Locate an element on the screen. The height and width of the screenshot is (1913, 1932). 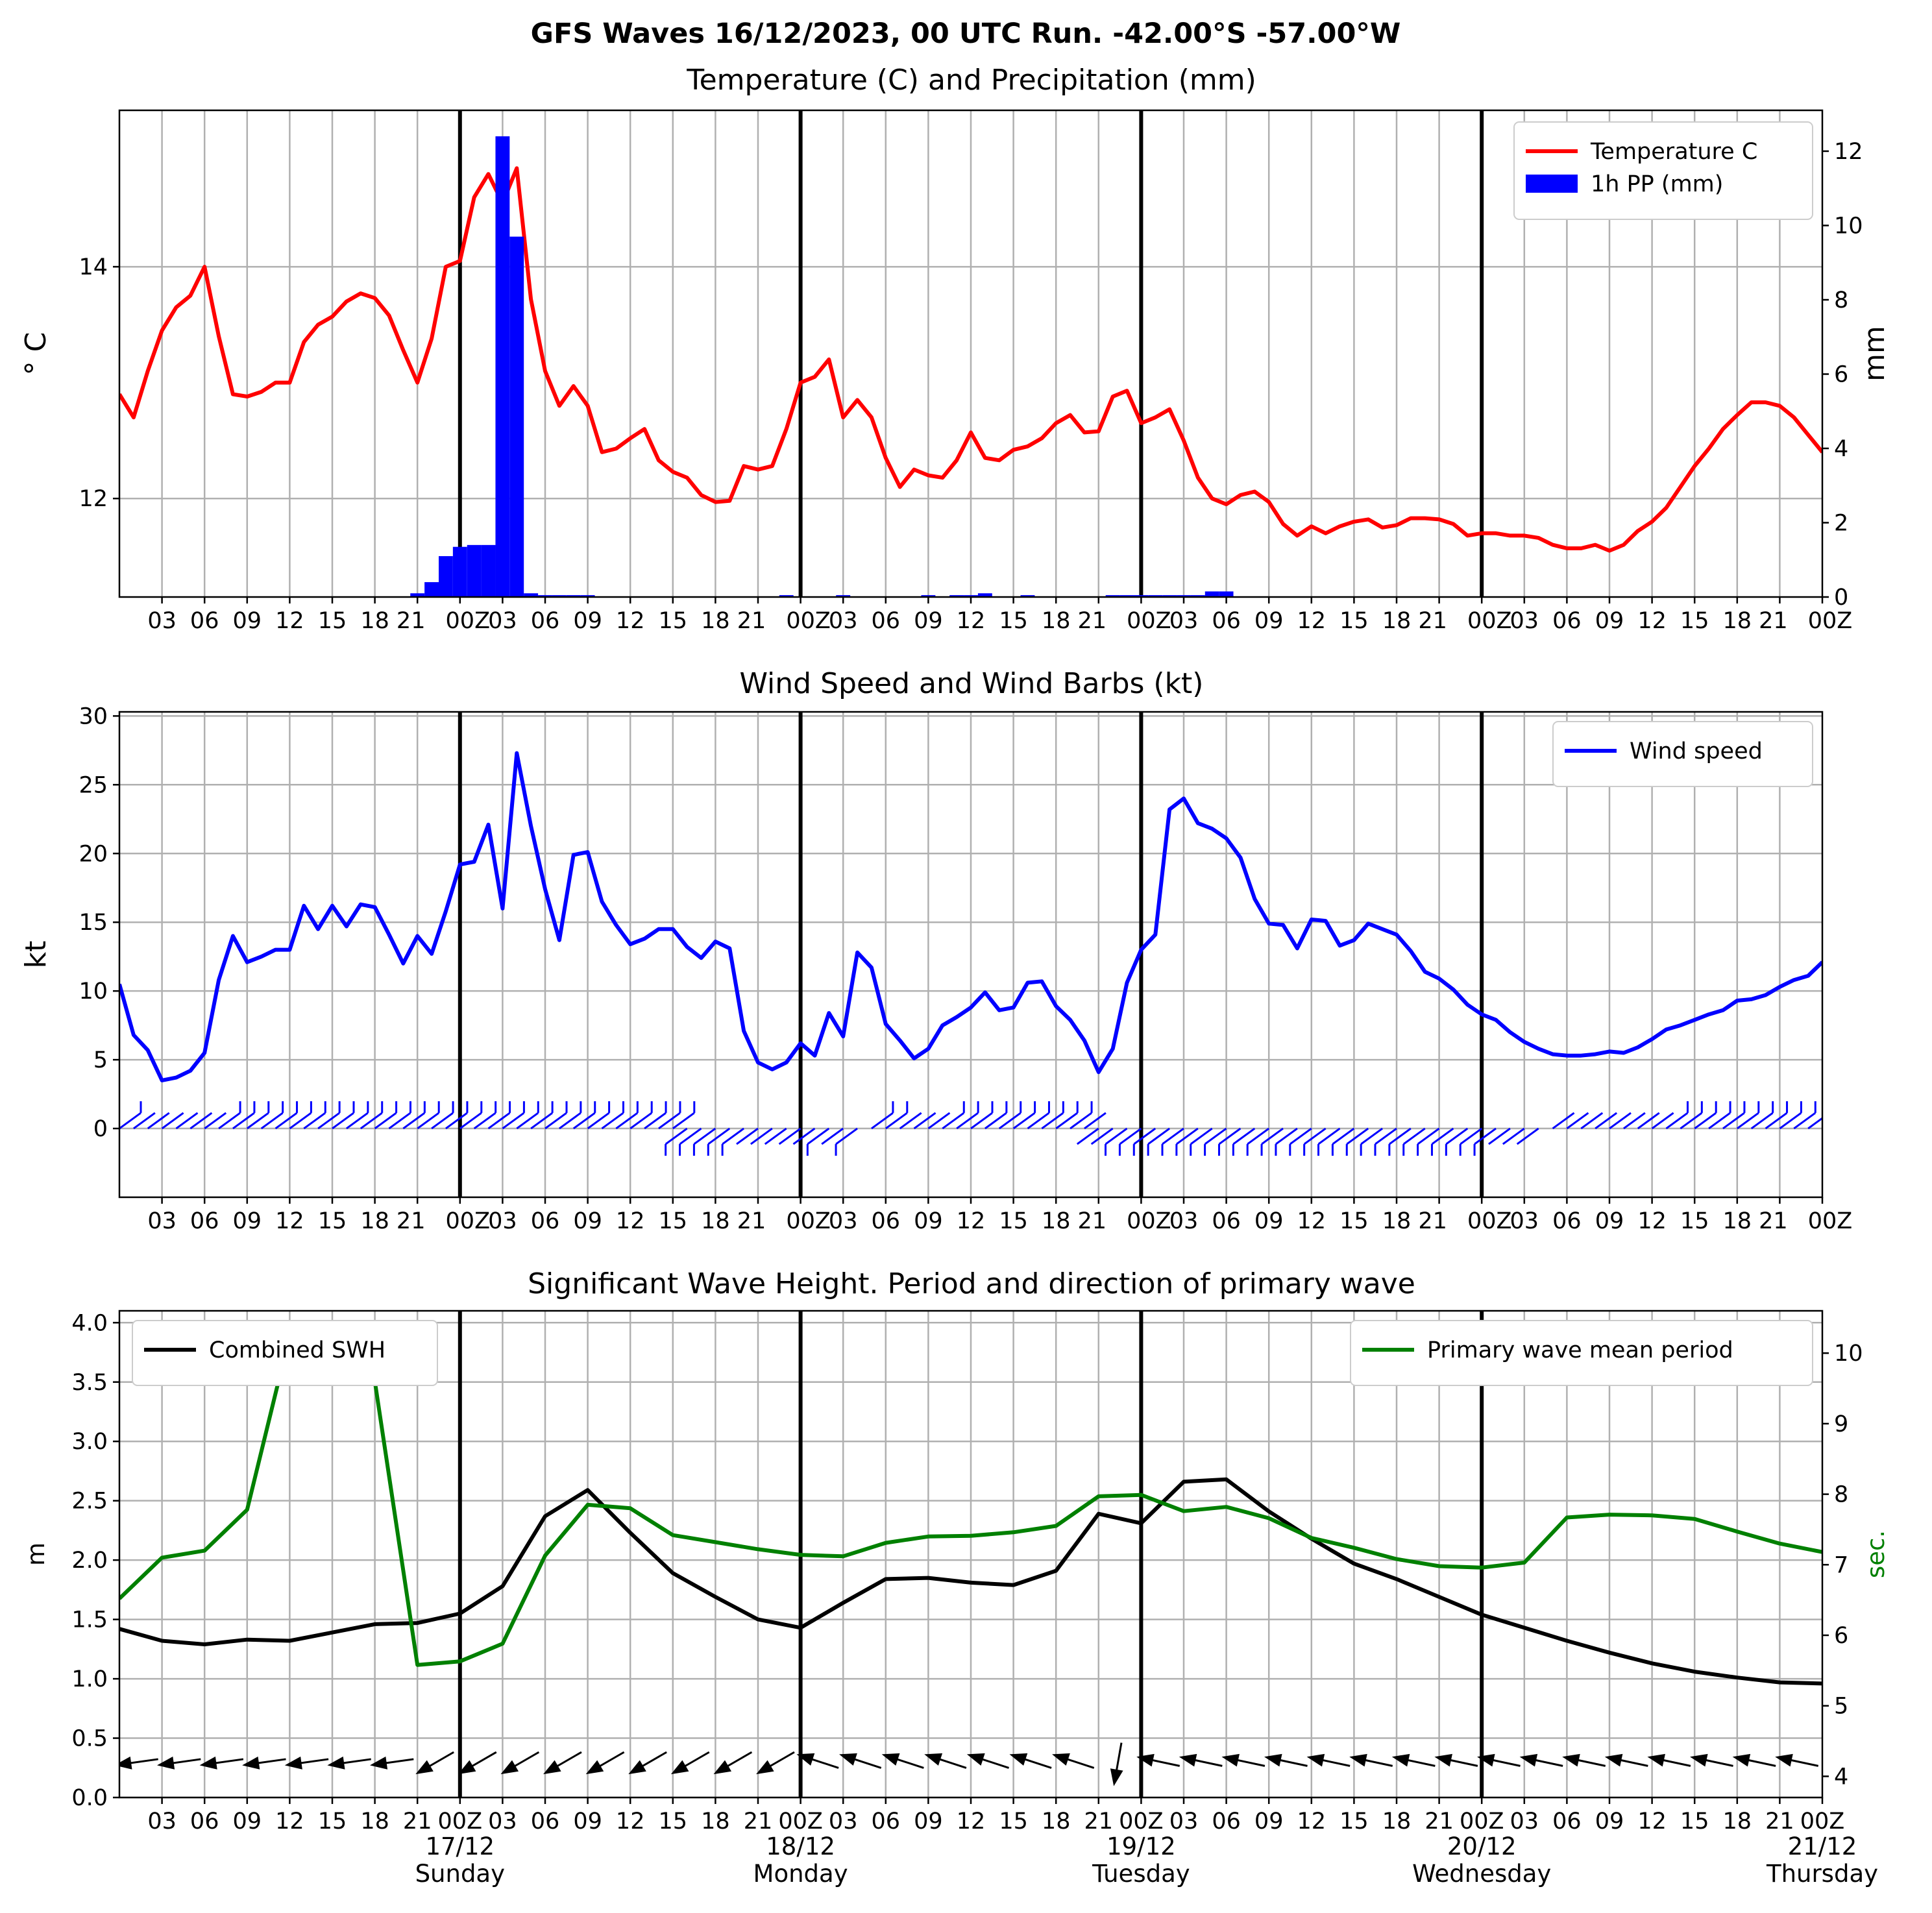
day-weekday-label: Sunday is located at coordinates (460, 1874).